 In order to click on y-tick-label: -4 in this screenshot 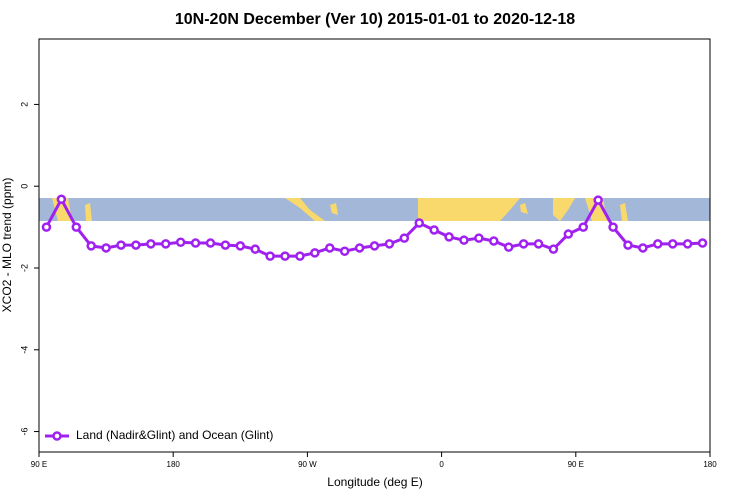, I will do `click(24, 350)`.